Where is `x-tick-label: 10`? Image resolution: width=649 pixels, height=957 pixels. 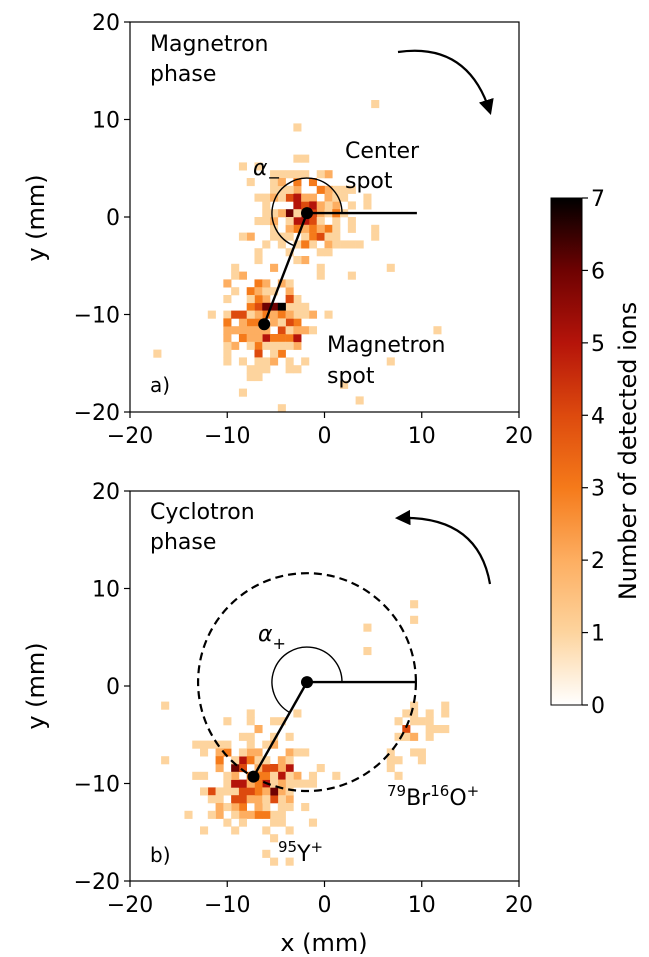
x-tick-label: 10 is located at coordinates (422, 905).